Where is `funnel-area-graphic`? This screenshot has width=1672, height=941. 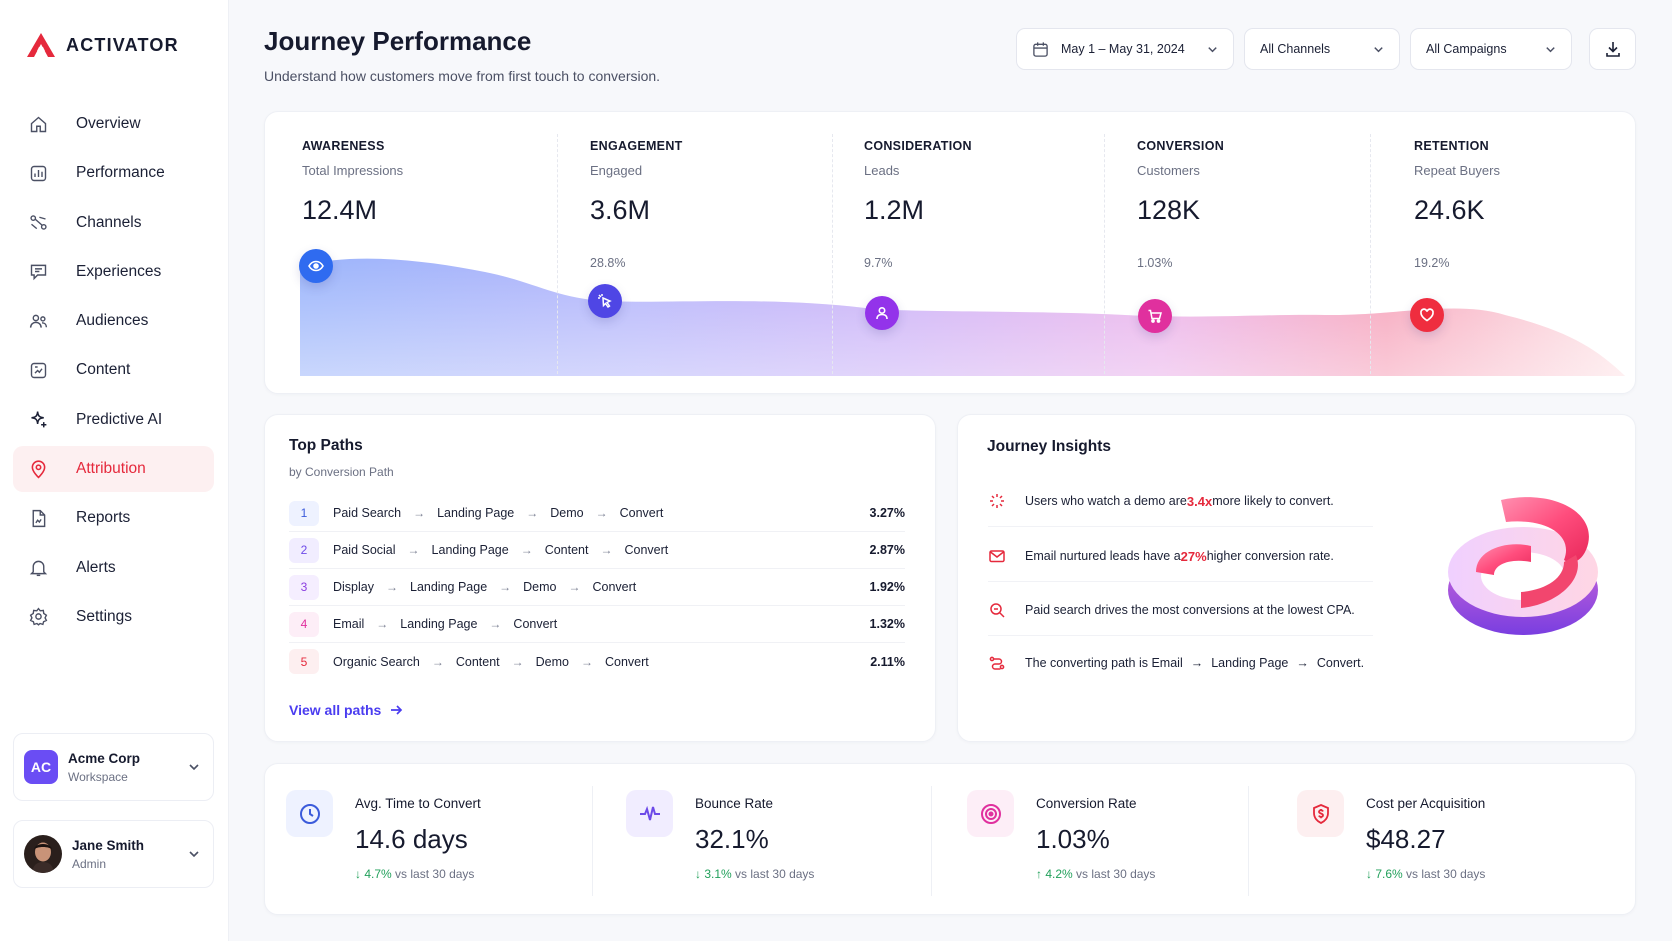
funnel-area-graphic is located at coordinates (962, 317).